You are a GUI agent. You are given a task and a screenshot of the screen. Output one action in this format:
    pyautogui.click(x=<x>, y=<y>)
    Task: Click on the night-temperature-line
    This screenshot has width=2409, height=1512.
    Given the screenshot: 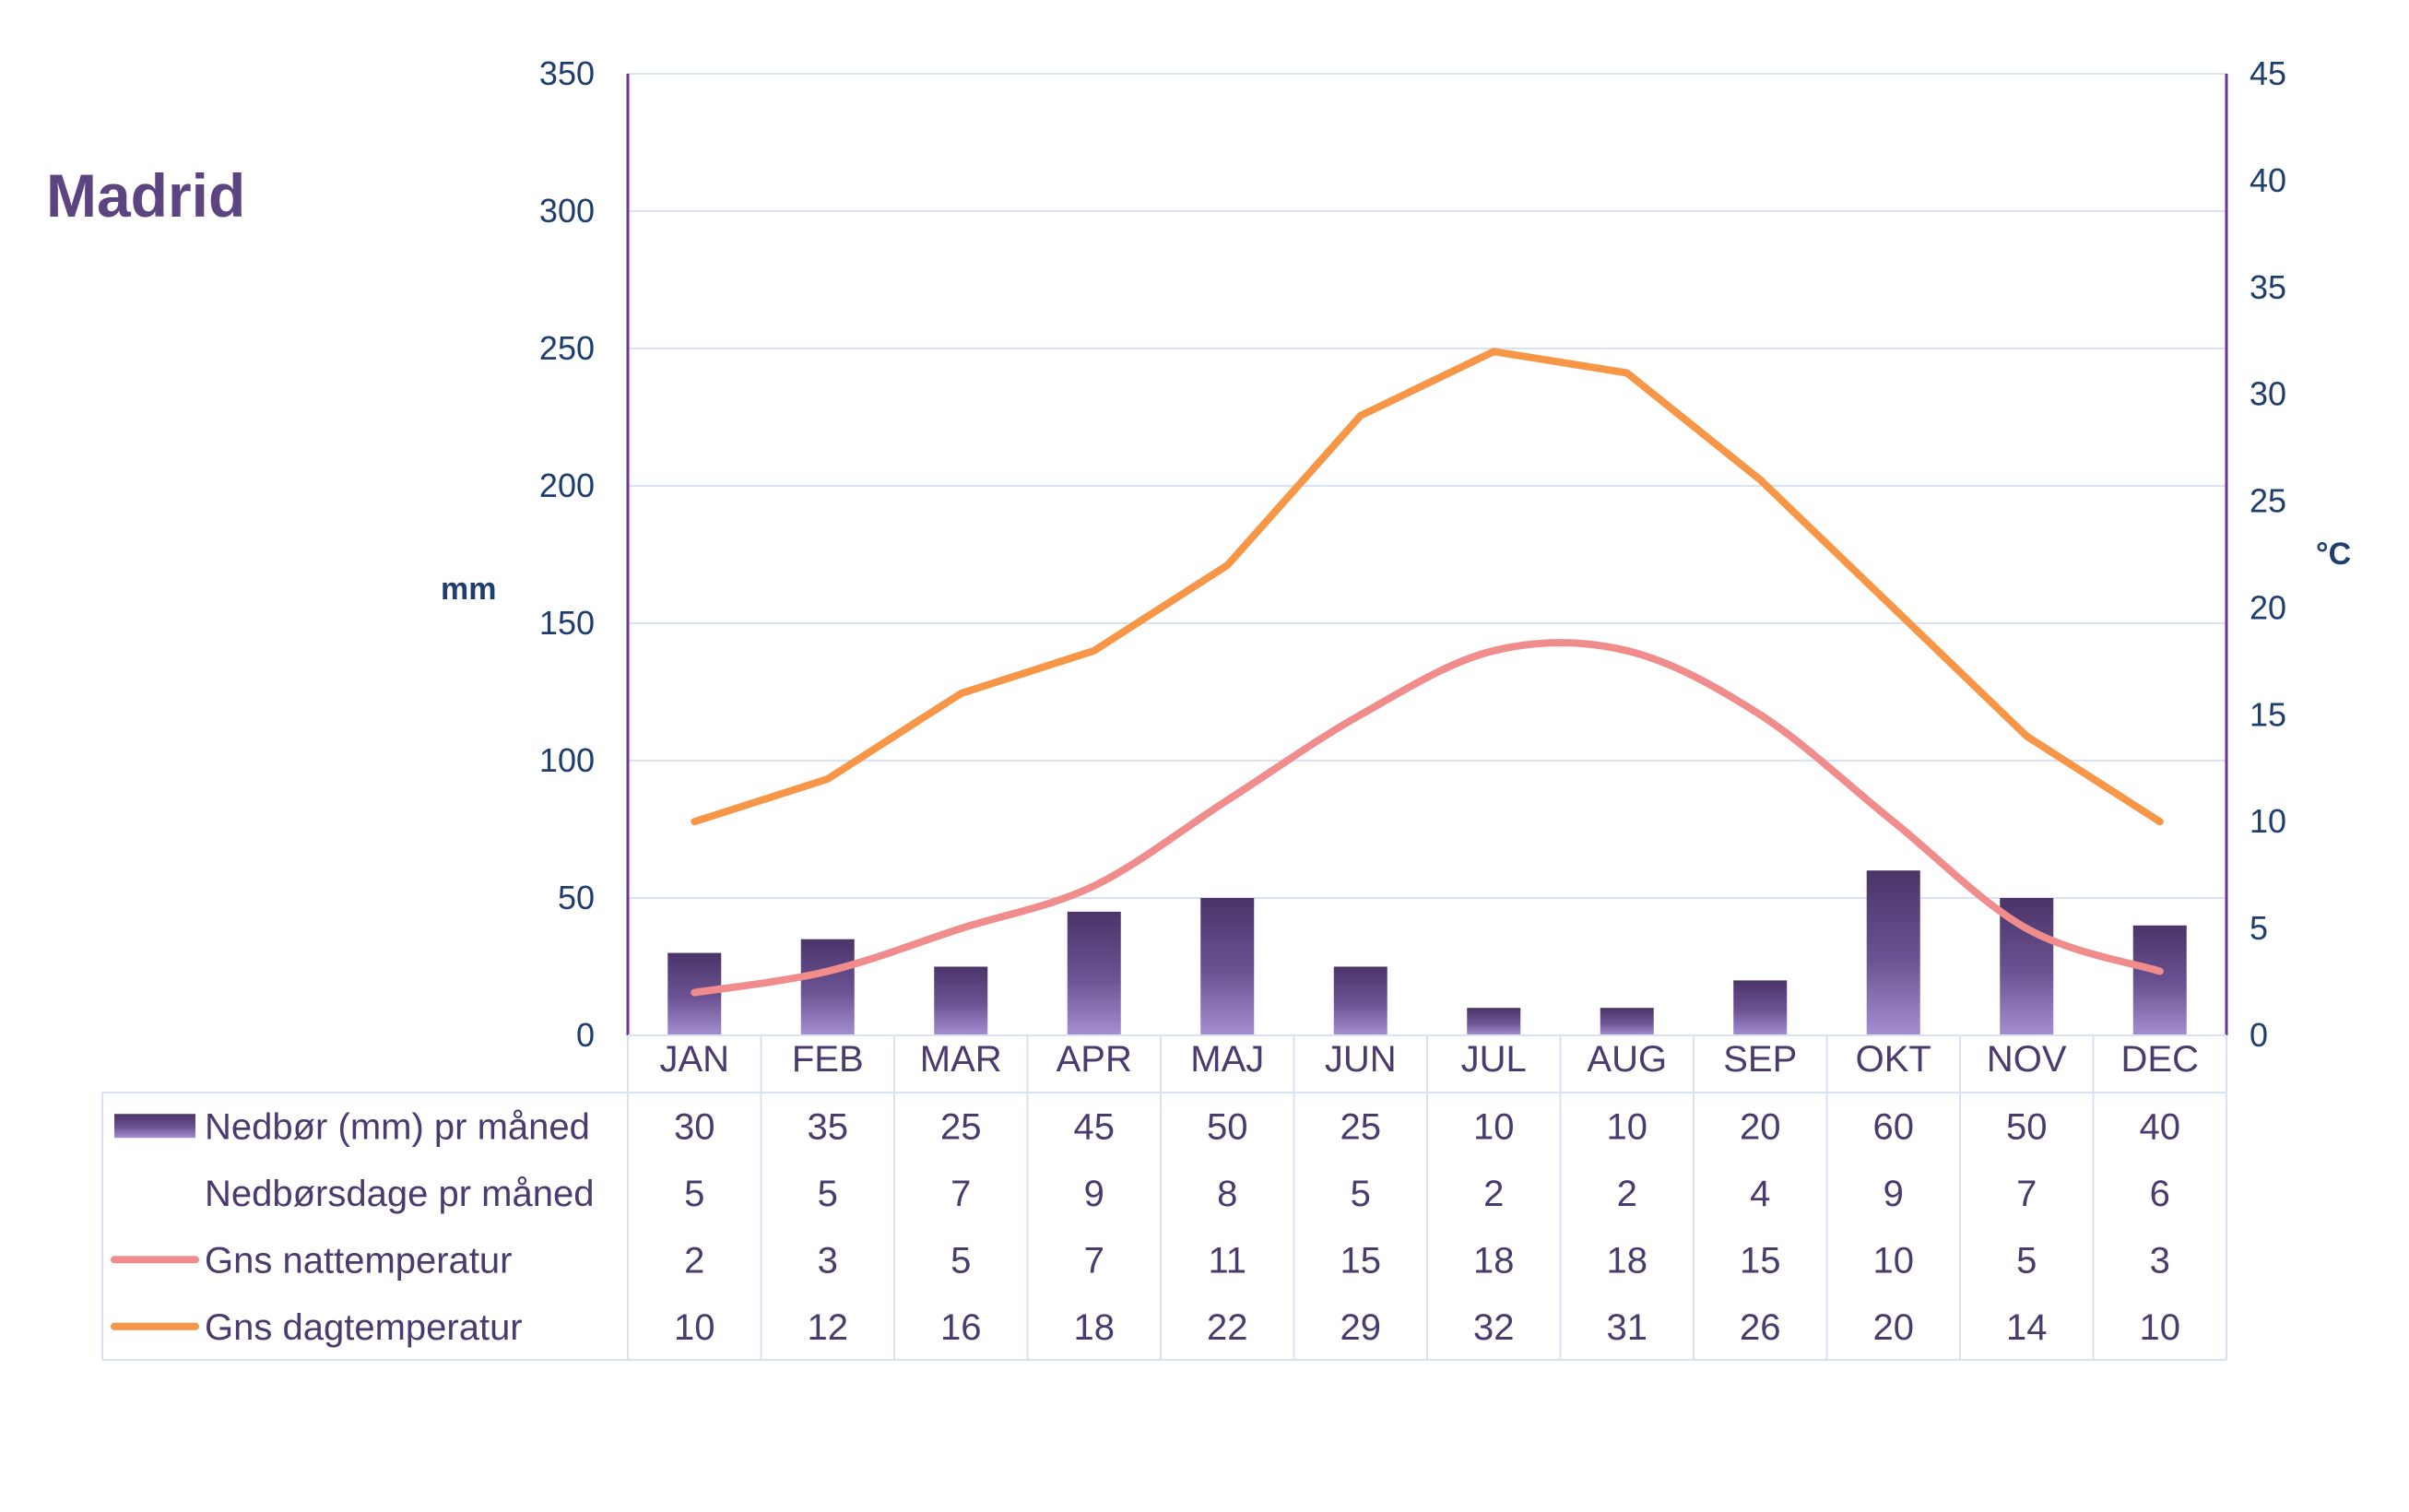 What is the action you would take?
    pyautogui.click(x=1427, y=818)
    